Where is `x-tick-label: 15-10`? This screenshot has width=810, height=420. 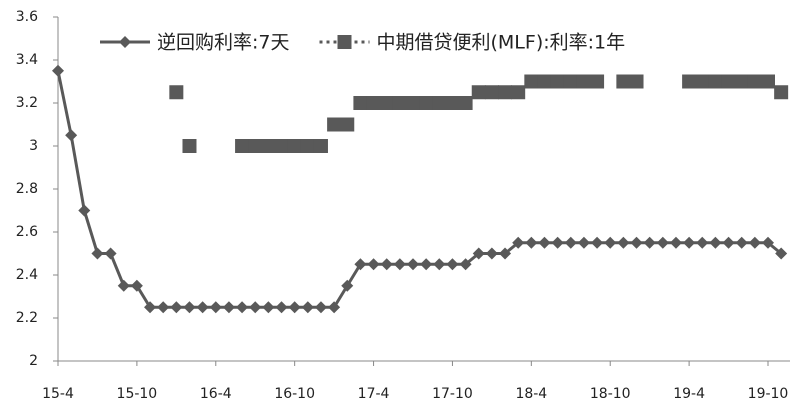 x-tick-label: 15-10 is located at coordinates (137, 394).